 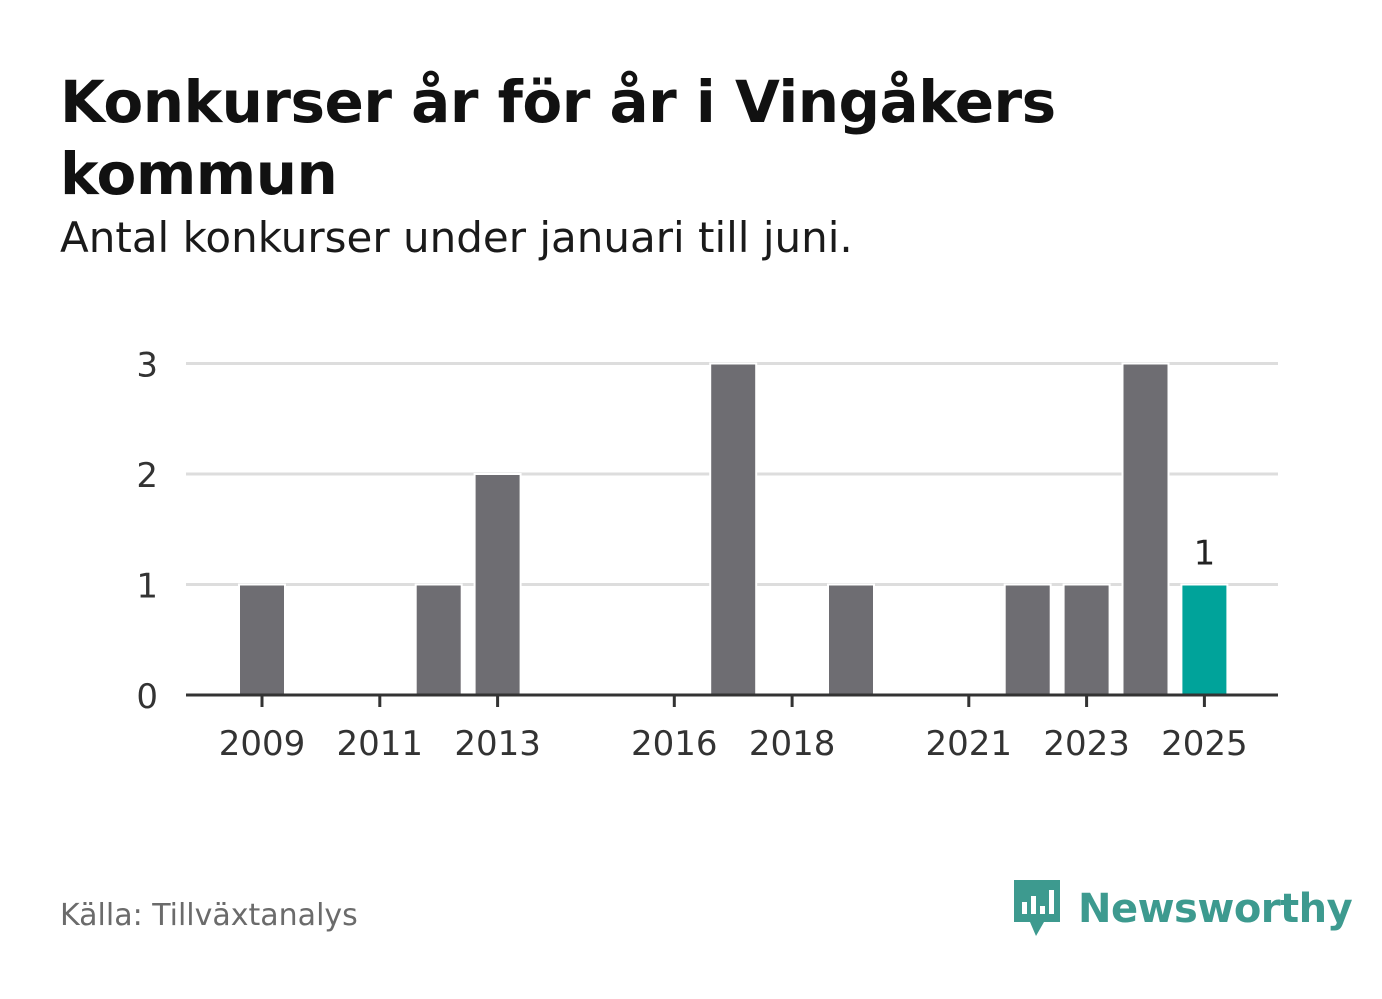 What do you see at coordinates (851, 639) in the screenshot?
I see `bar-2019` at bounding box center [851, 639].